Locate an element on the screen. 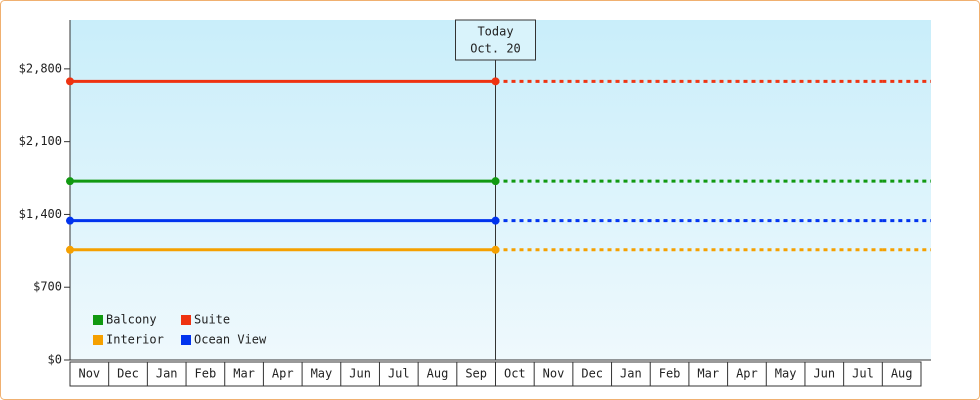 Image resolution: width=980 pixels, height=400 pixels. legend-label: Interior is located at coordinates (135, 340).